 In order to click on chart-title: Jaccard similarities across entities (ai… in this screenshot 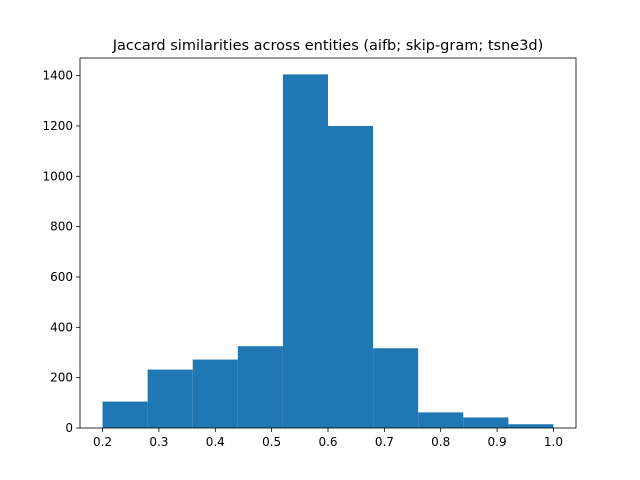, I will do `click(328, 46)`.